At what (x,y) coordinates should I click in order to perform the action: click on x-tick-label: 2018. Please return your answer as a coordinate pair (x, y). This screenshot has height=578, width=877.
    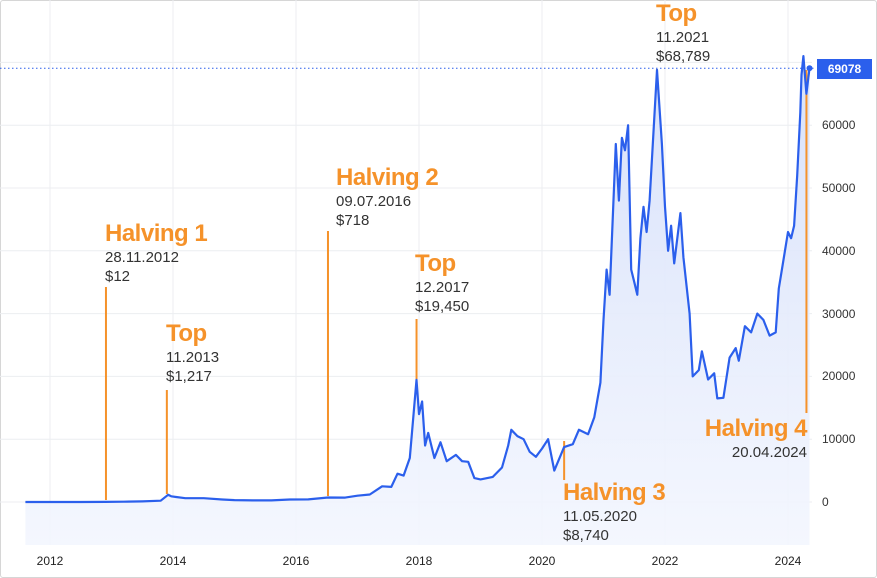
    Looking at the image, I should click on (419, 561).